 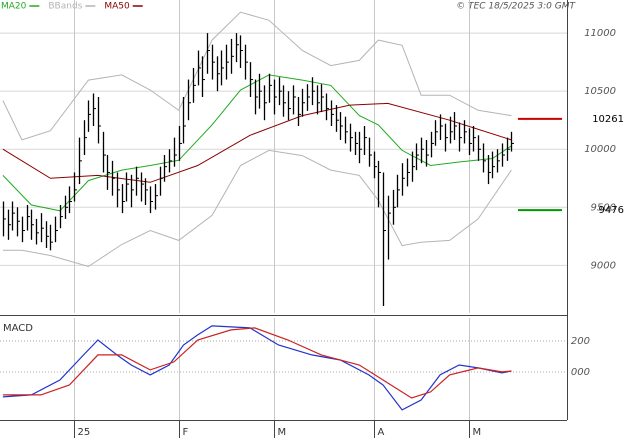 What do you see at coordinates (84, 432) in the screenshot?
I see `x-tick-label: 25` at bounding box center [84, 432].